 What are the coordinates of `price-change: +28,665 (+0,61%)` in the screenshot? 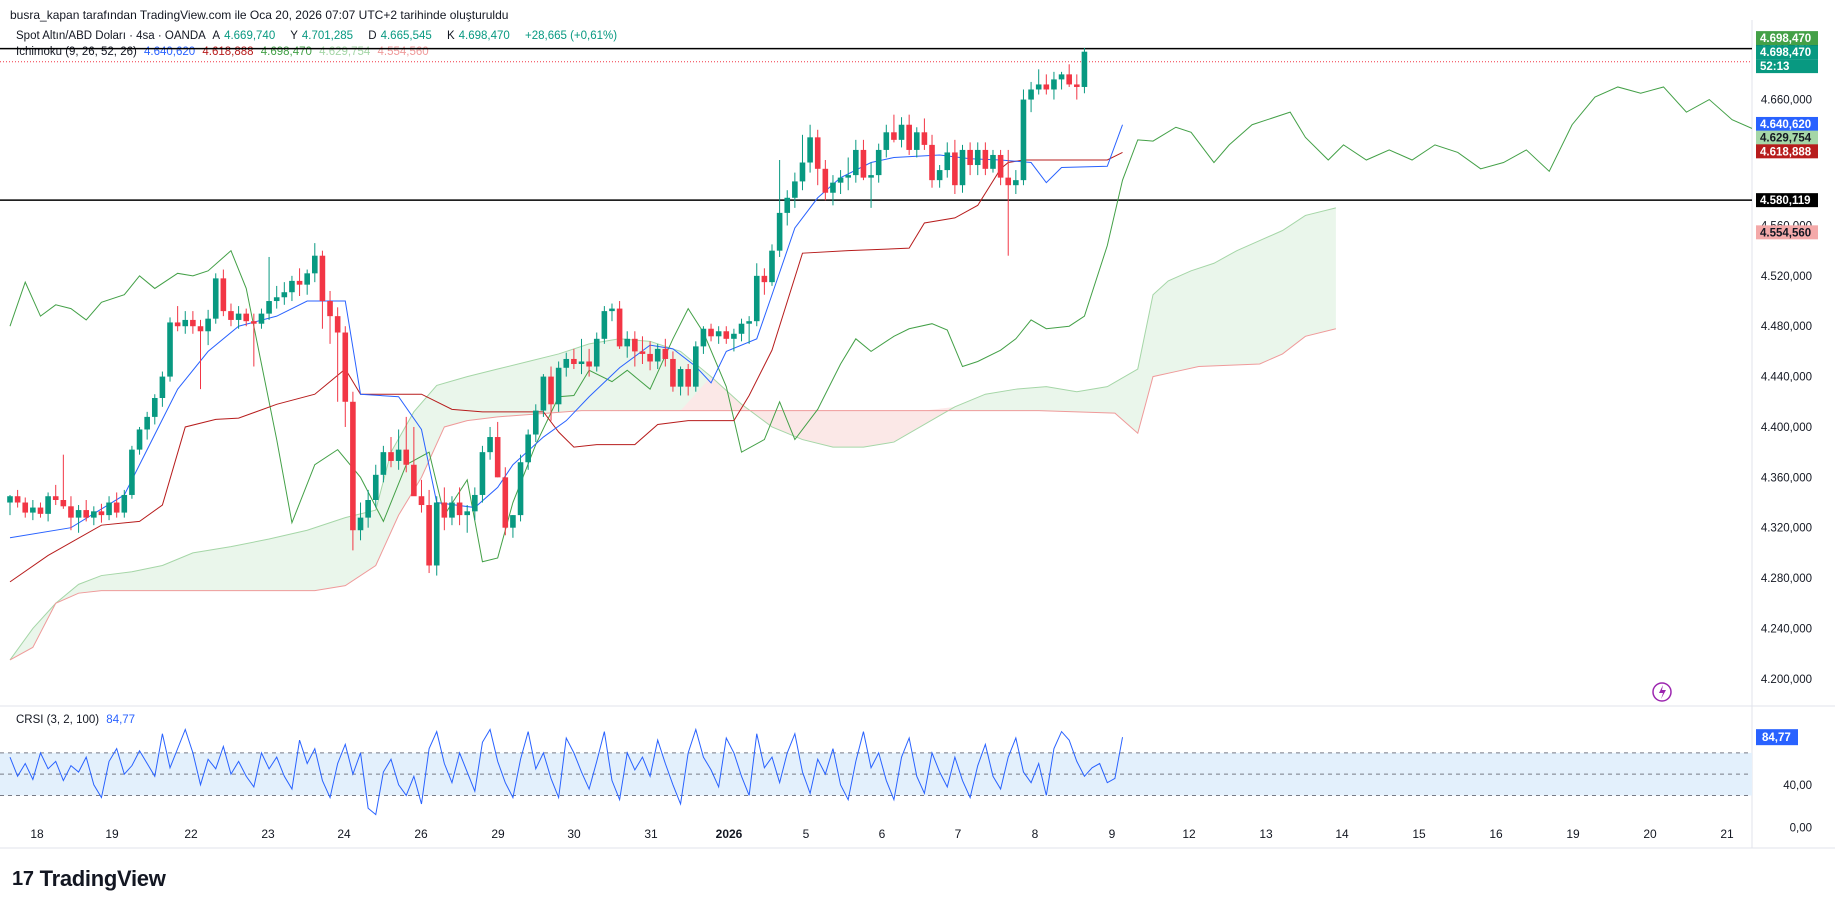 It's located at (571, 36).